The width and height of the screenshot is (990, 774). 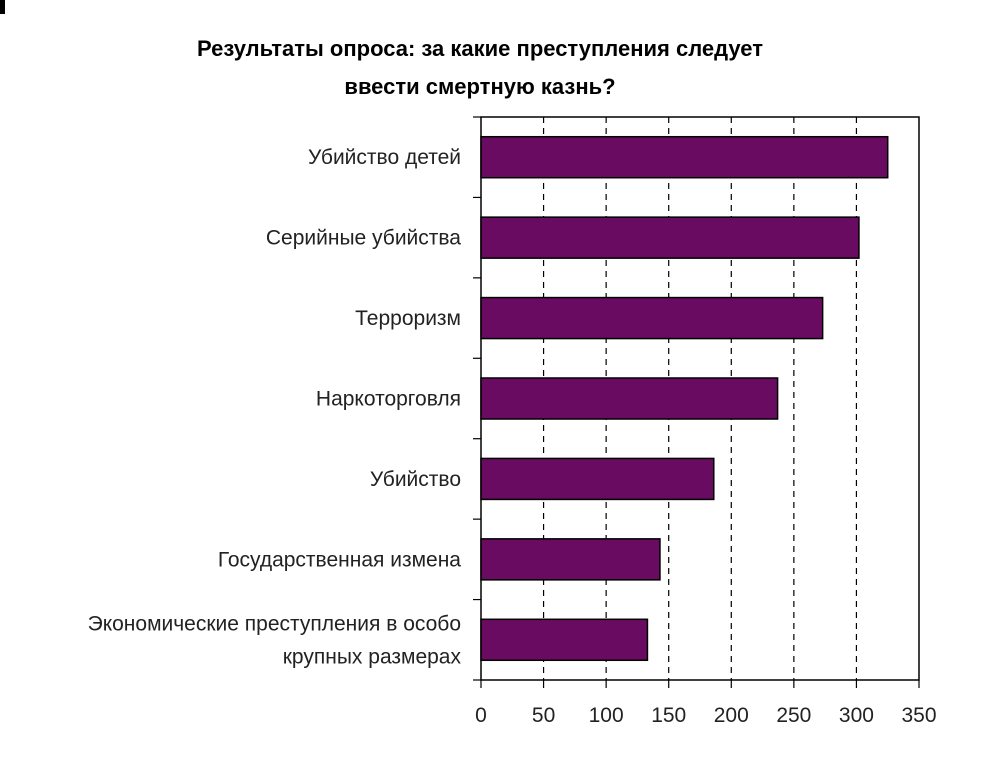 What do you see at coordinates (2, 7) in the screenshot?
I see `corner-mark` at bounding box center [2, 7].